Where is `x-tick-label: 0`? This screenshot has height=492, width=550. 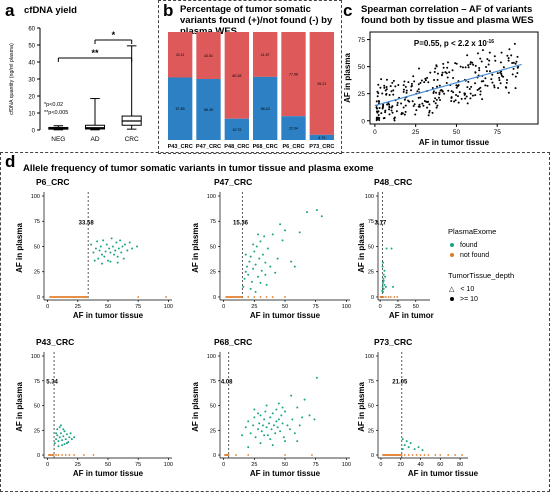 x-tick-label: 0 is located at coordinates (380, 465).